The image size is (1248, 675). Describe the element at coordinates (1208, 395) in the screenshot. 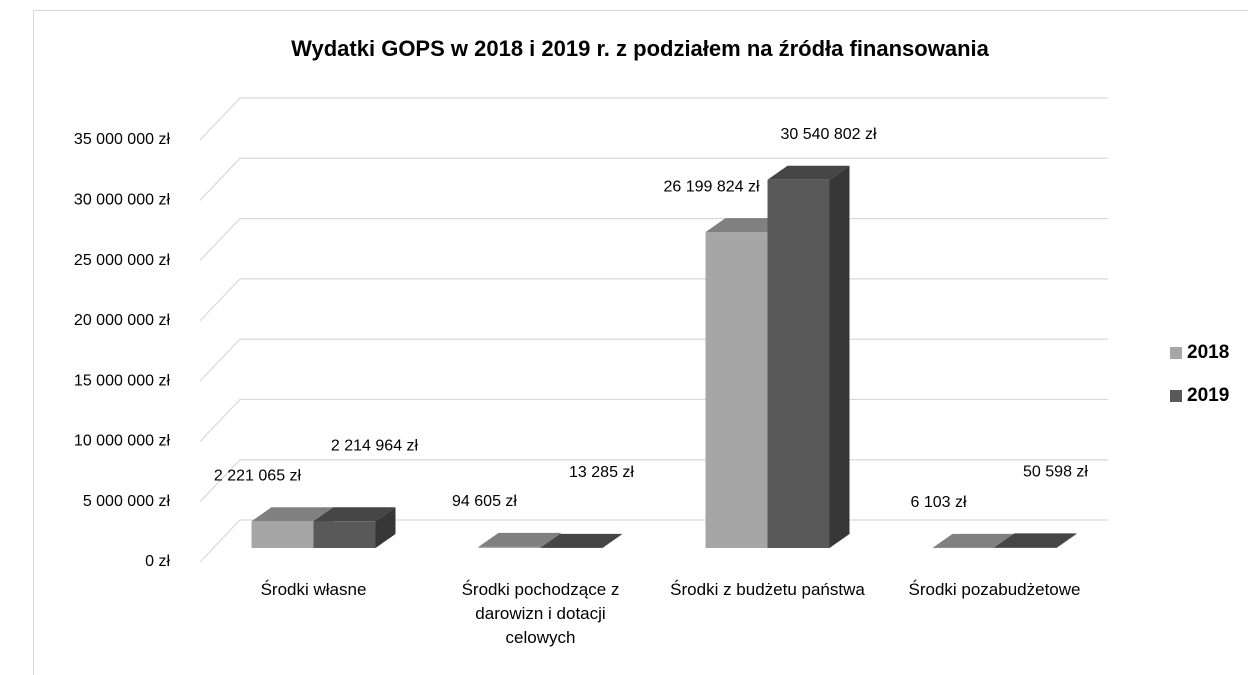

I see `legend-label: 2019` at that location.